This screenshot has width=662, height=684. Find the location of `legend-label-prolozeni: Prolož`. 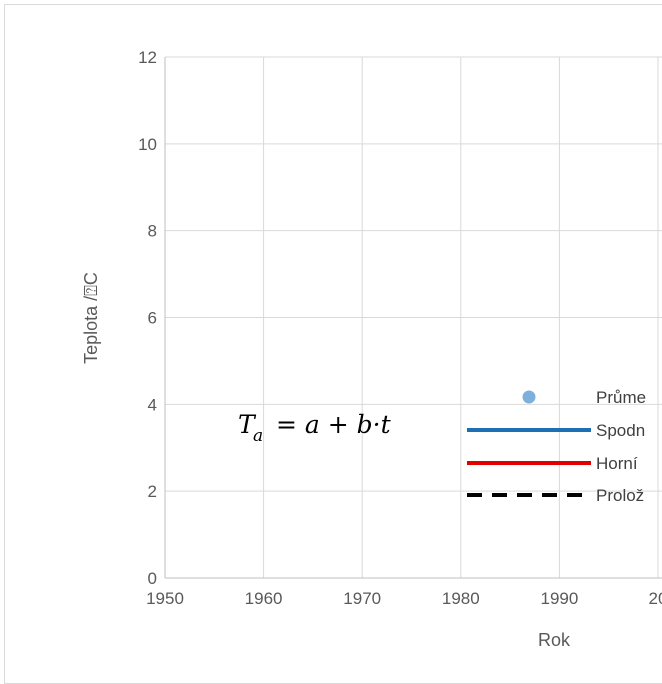

legend-label-prolozeni: Prolož is located at coordinates (620, 495).